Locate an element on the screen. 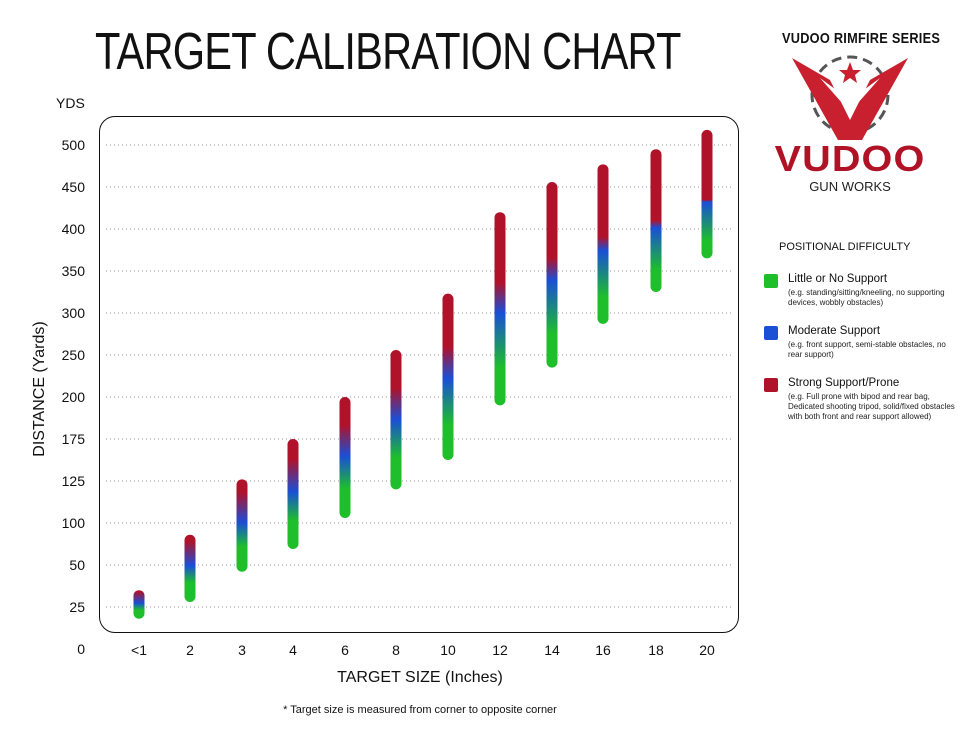  red-swatch-icon is located at coordinates (771, 385).